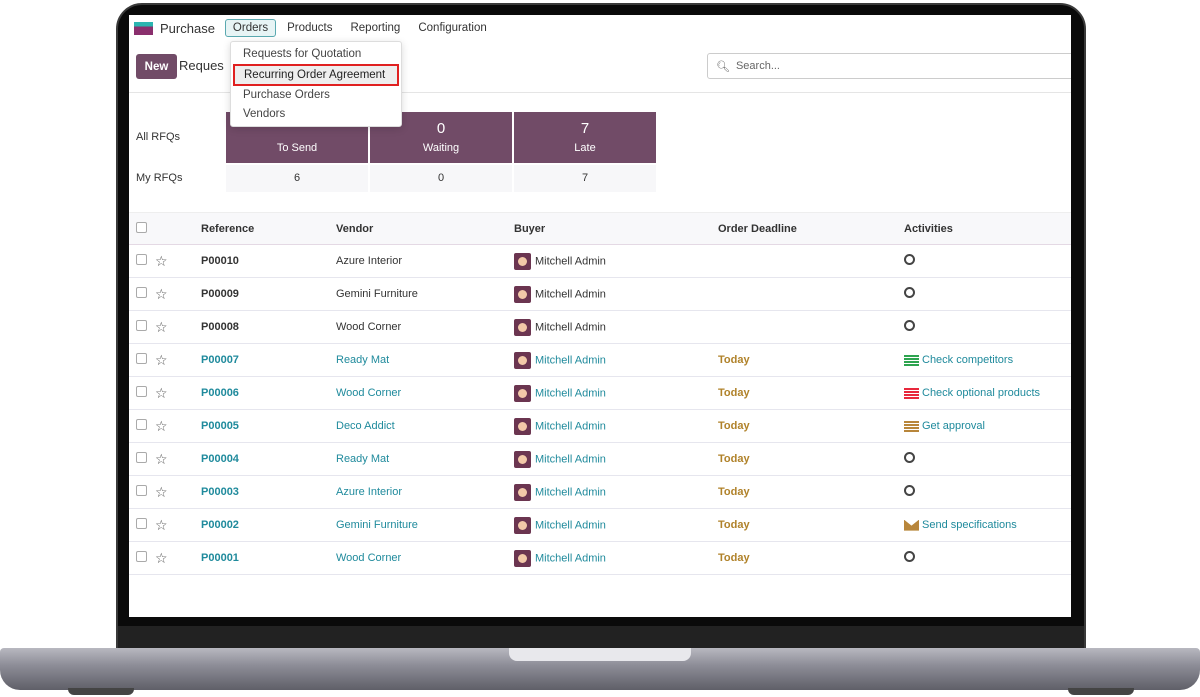 The image size is (1200, 697). I want to click on col-order-deadline: Order Deadline, so click(811, 228).